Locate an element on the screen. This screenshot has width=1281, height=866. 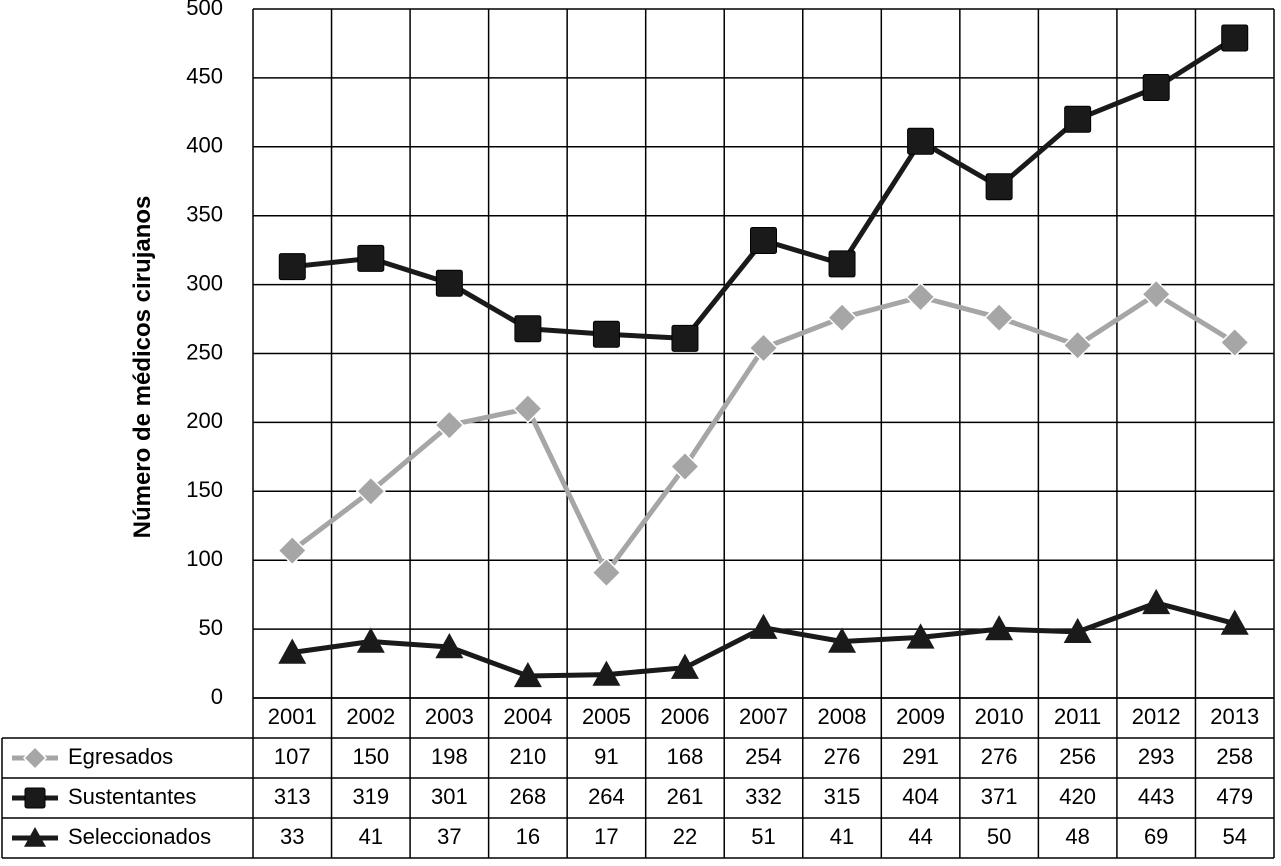
y-tick-label: 500 is located at coordinates (204, 10).